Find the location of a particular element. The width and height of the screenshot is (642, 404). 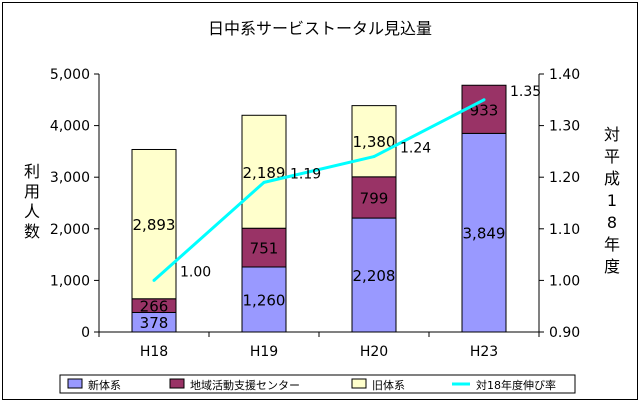

y2-tick-label: 1.40 is located at coordinates (564, 75).